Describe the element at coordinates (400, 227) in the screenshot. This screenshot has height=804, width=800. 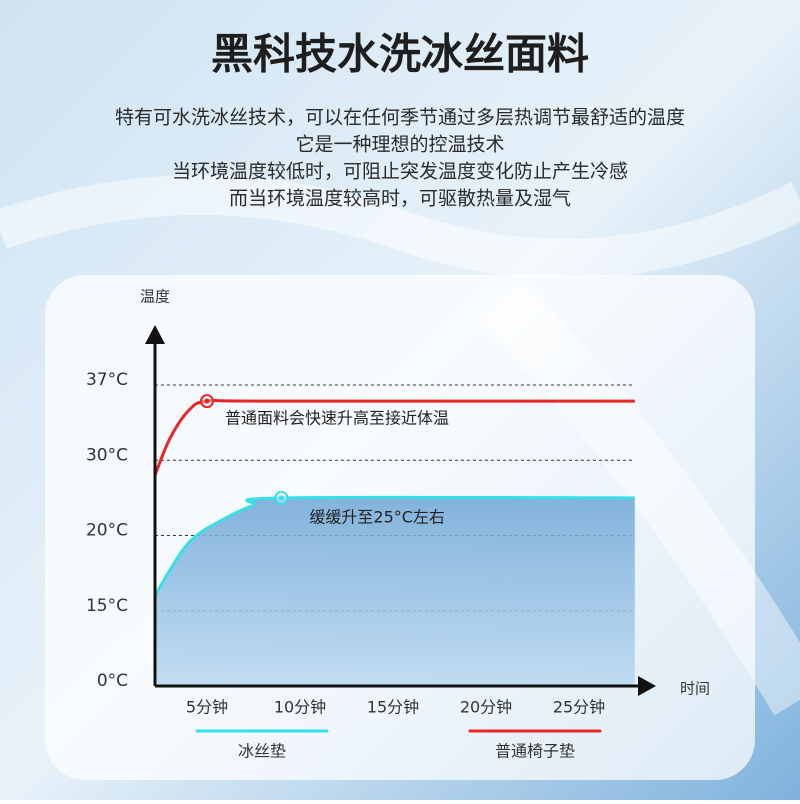
I see `fabric-texture` at that location.